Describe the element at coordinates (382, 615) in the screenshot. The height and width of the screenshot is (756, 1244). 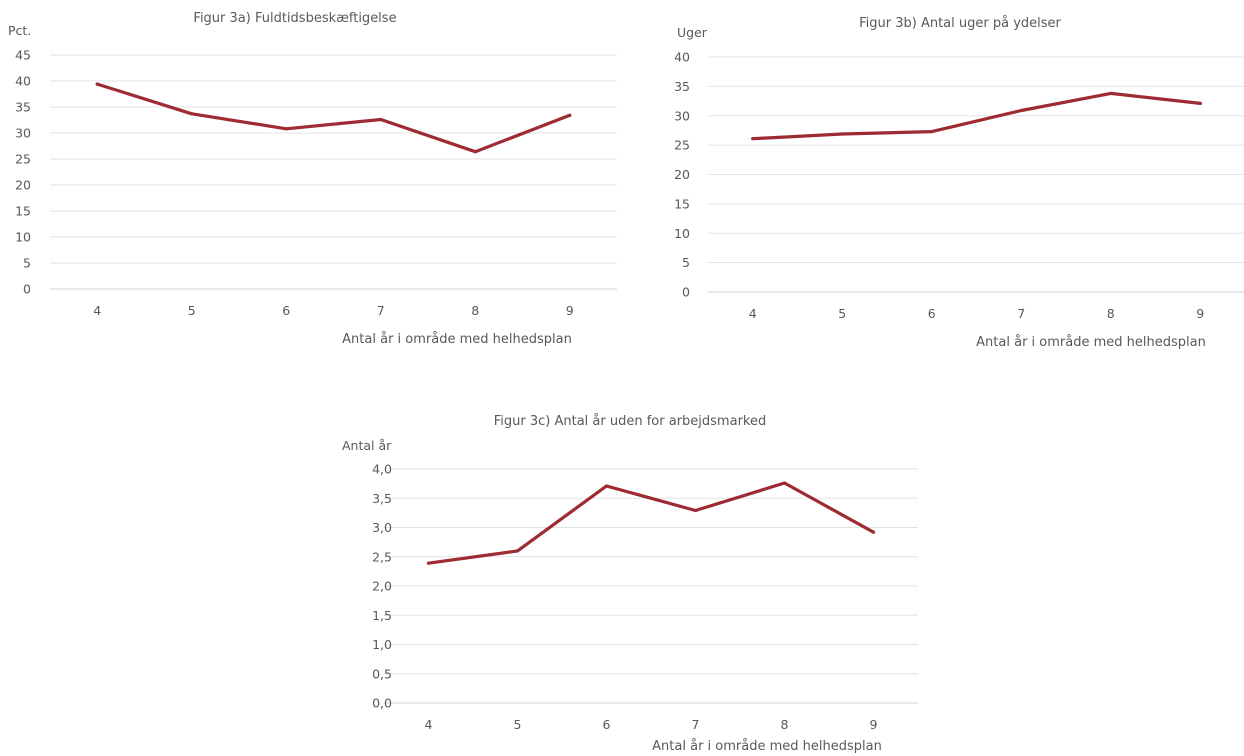
I see `y-tick-label: 1,5` at that location.